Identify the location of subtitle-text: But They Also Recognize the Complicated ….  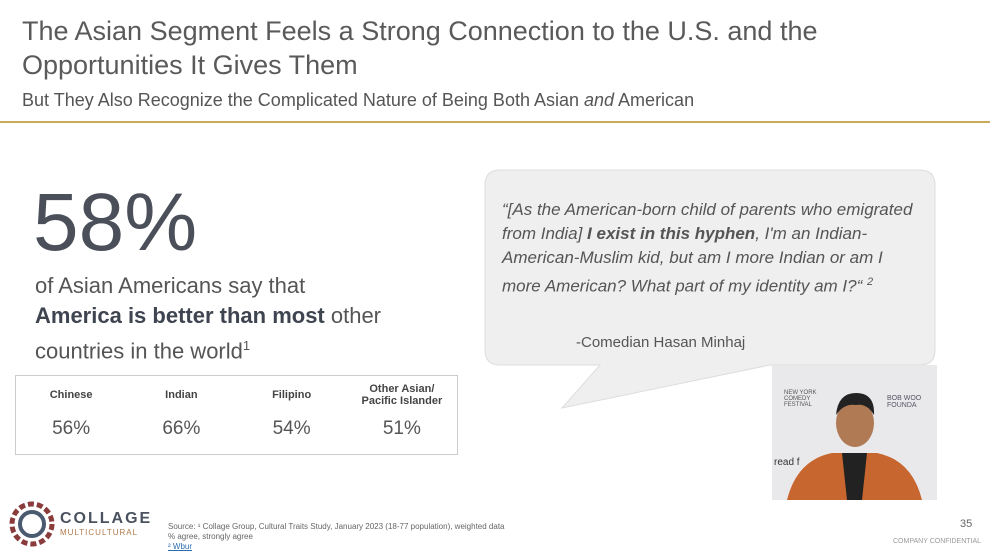
(303, 100).